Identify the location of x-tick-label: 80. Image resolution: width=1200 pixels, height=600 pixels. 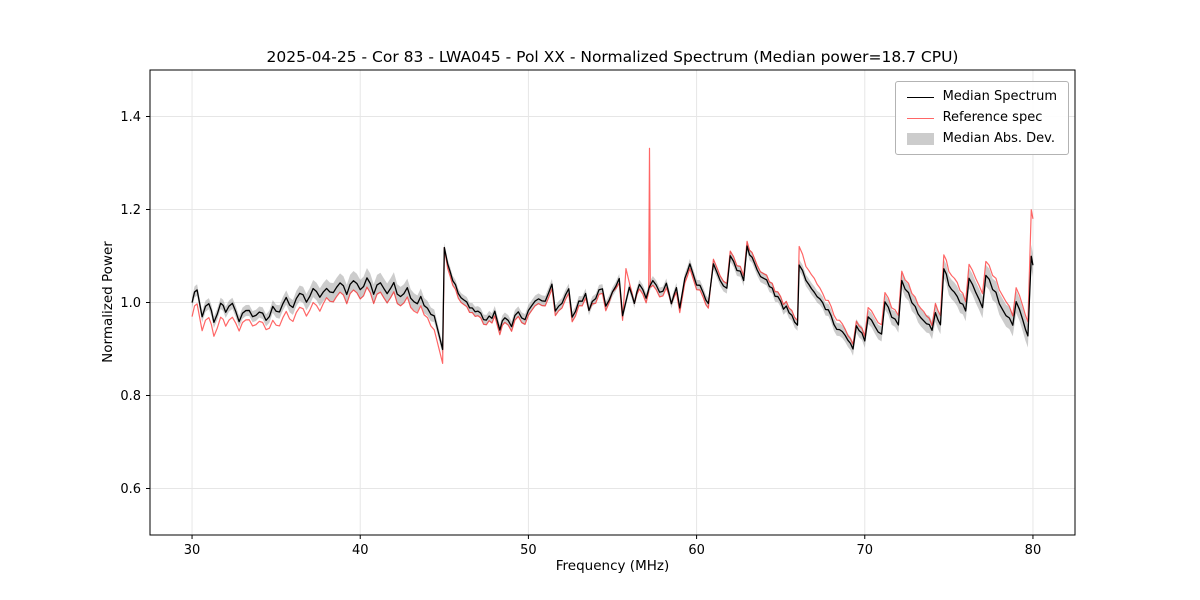
(1033, 550).